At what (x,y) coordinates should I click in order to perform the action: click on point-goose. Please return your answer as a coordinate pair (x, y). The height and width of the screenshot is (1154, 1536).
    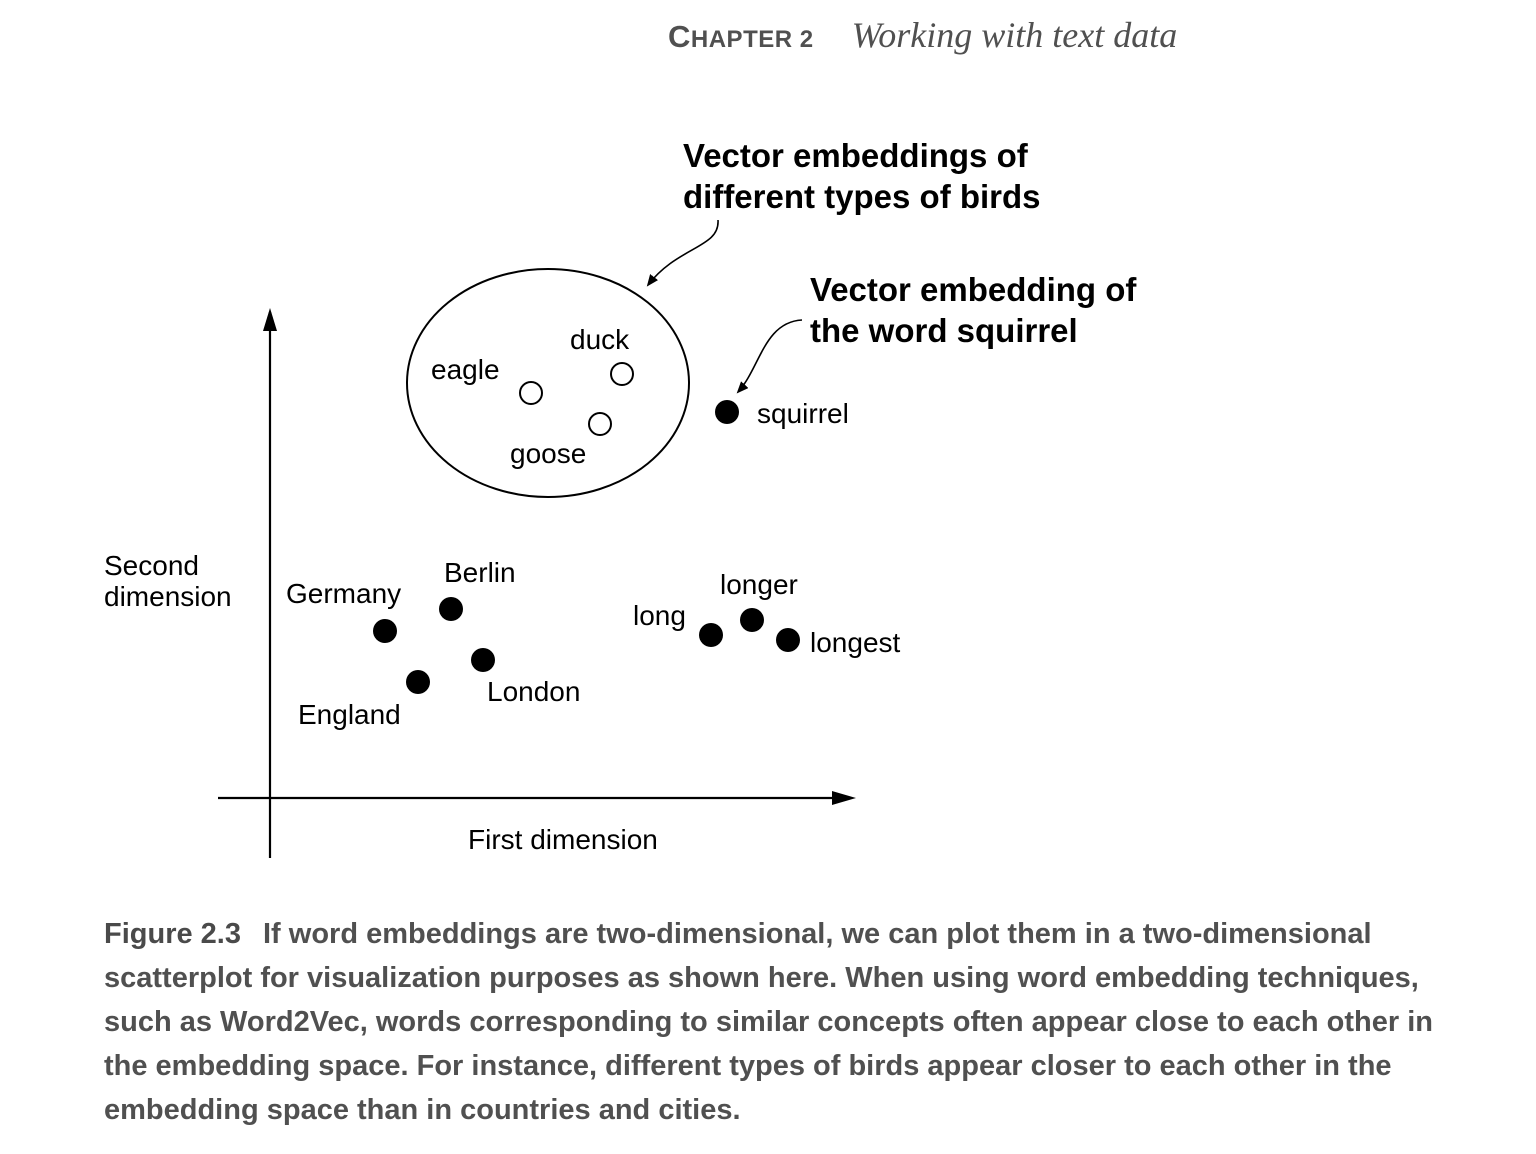
    Looking at the image, I should click on (600, 424).